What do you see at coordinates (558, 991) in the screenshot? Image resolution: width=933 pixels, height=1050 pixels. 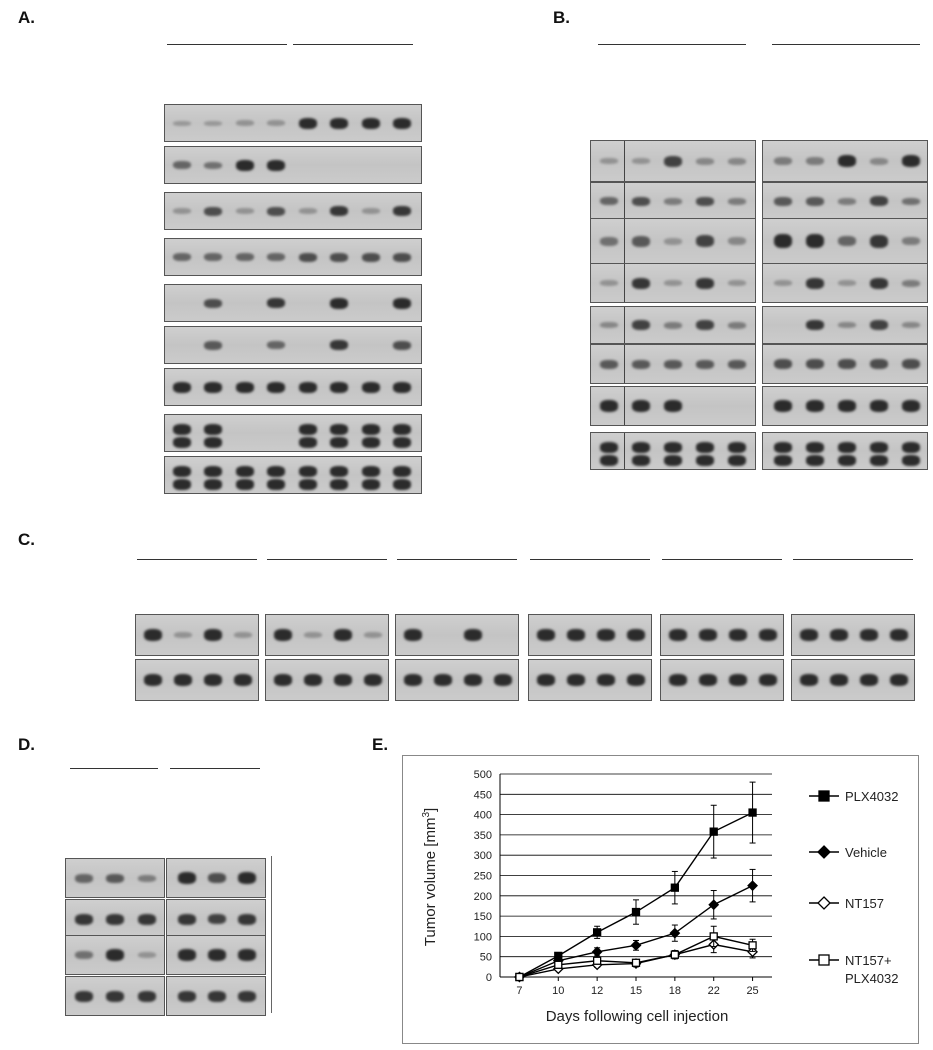 I see `x-tick-label: 10` at bounding box center [558, 991].